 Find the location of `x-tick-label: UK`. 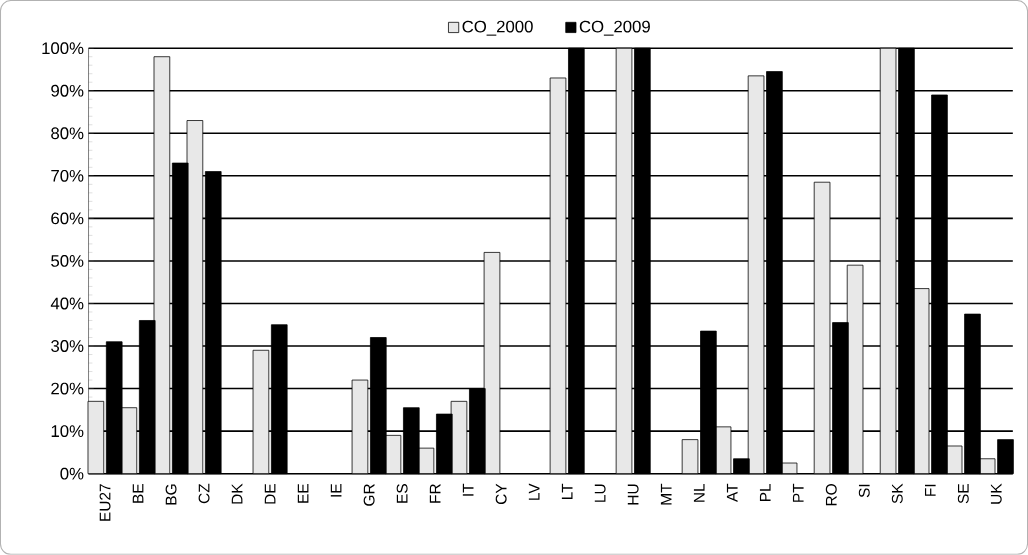

x-tick-label: UK is located at coordinates (996, 493).